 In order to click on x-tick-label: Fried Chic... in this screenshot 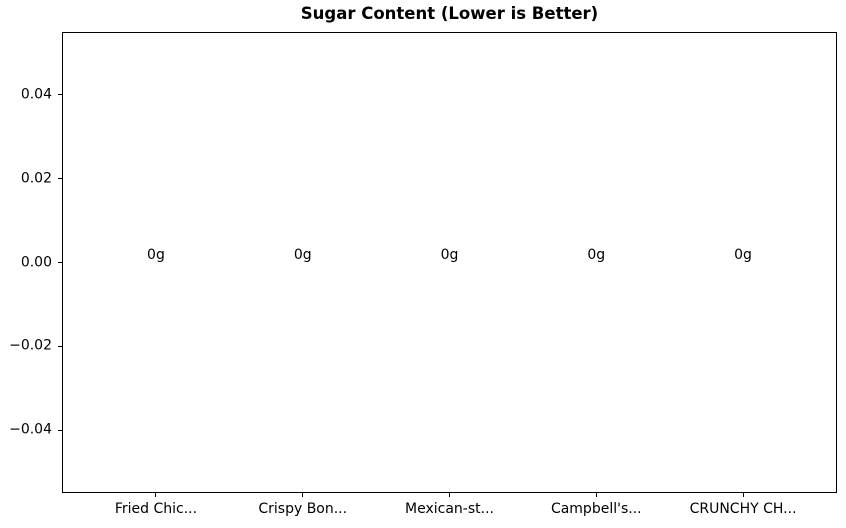, I will do `click(156, 509)`.